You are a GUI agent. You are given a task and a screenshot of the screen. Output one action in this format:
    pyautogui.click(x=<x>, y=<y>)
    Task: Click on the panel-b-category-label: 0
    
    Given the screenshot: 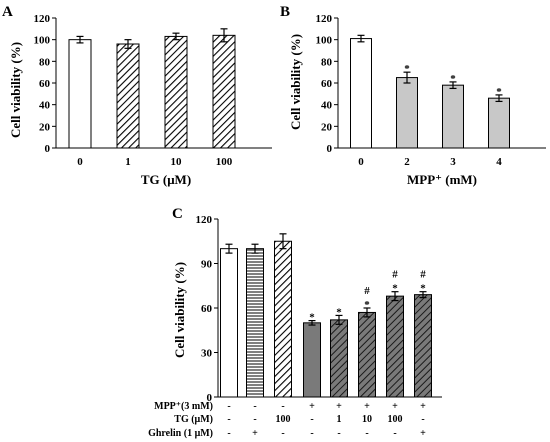 What is the action you would take?
    pyautogui.click(x=361, y=162)
    